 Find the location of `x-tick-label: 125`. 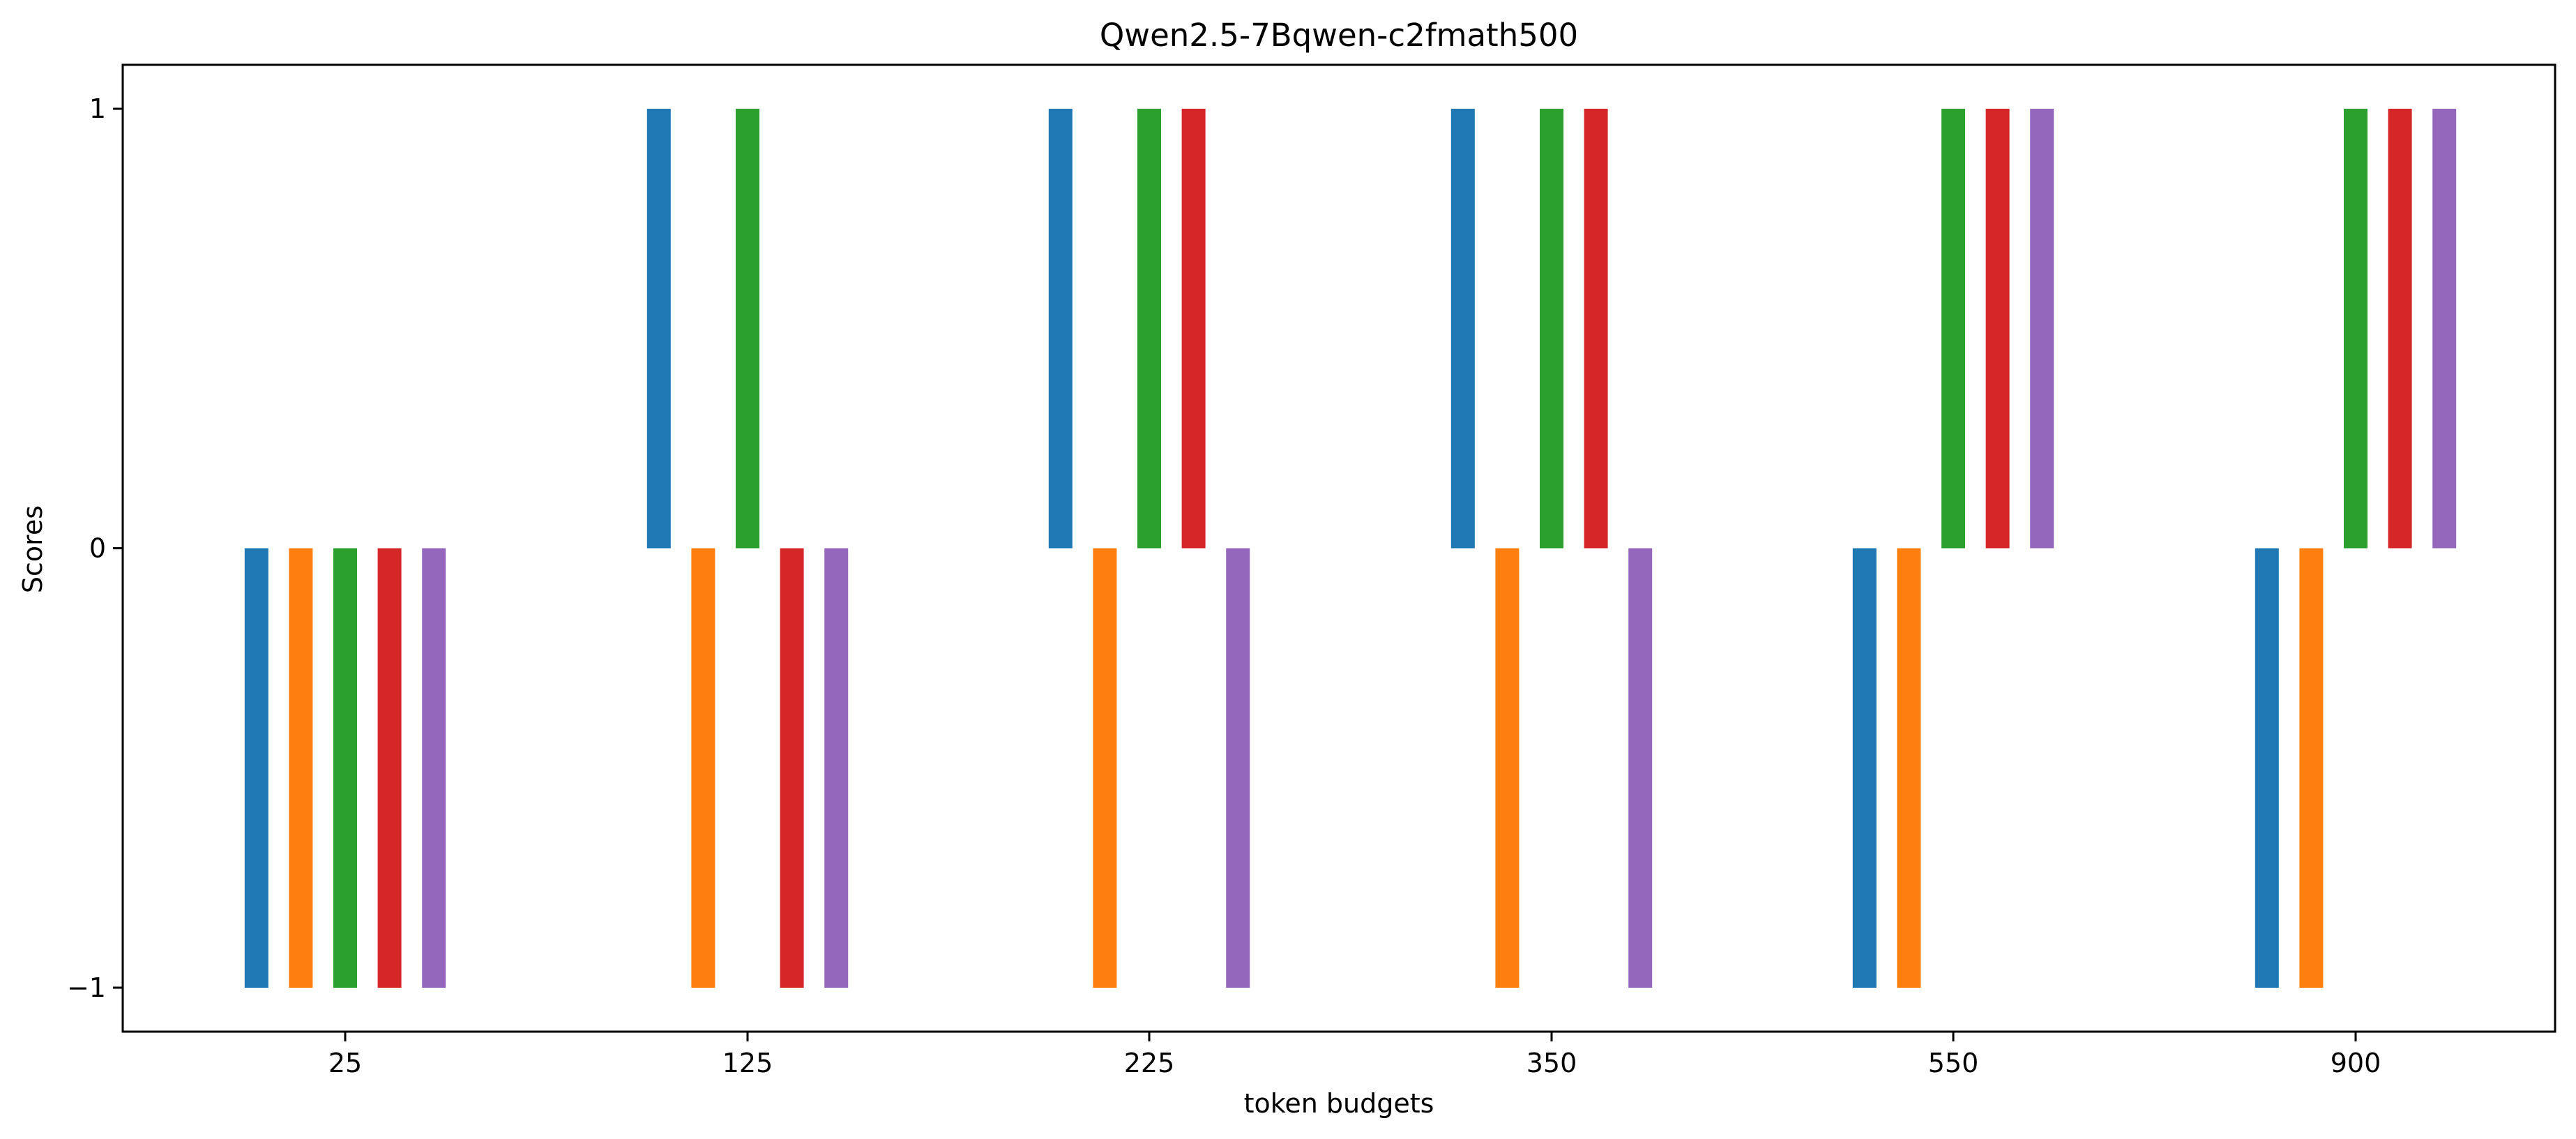

x-tick-label: 125 is located at coordinates (747, 1063).